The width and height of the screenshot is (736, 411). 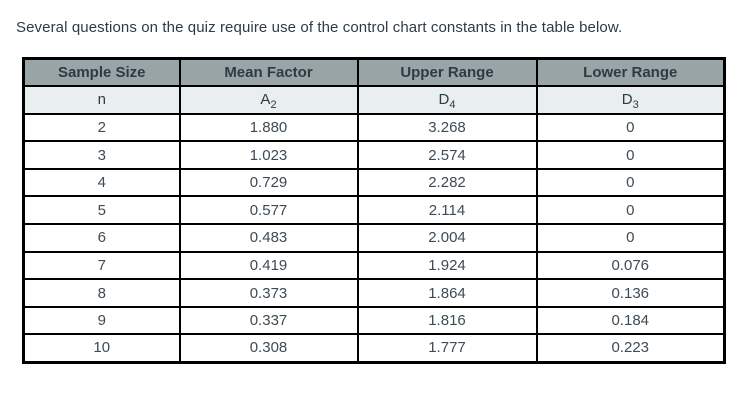 What do you see at coordinates (101, 155) in the screenshot?
I see `cell-n: 3` at bounding box center [101, 155].